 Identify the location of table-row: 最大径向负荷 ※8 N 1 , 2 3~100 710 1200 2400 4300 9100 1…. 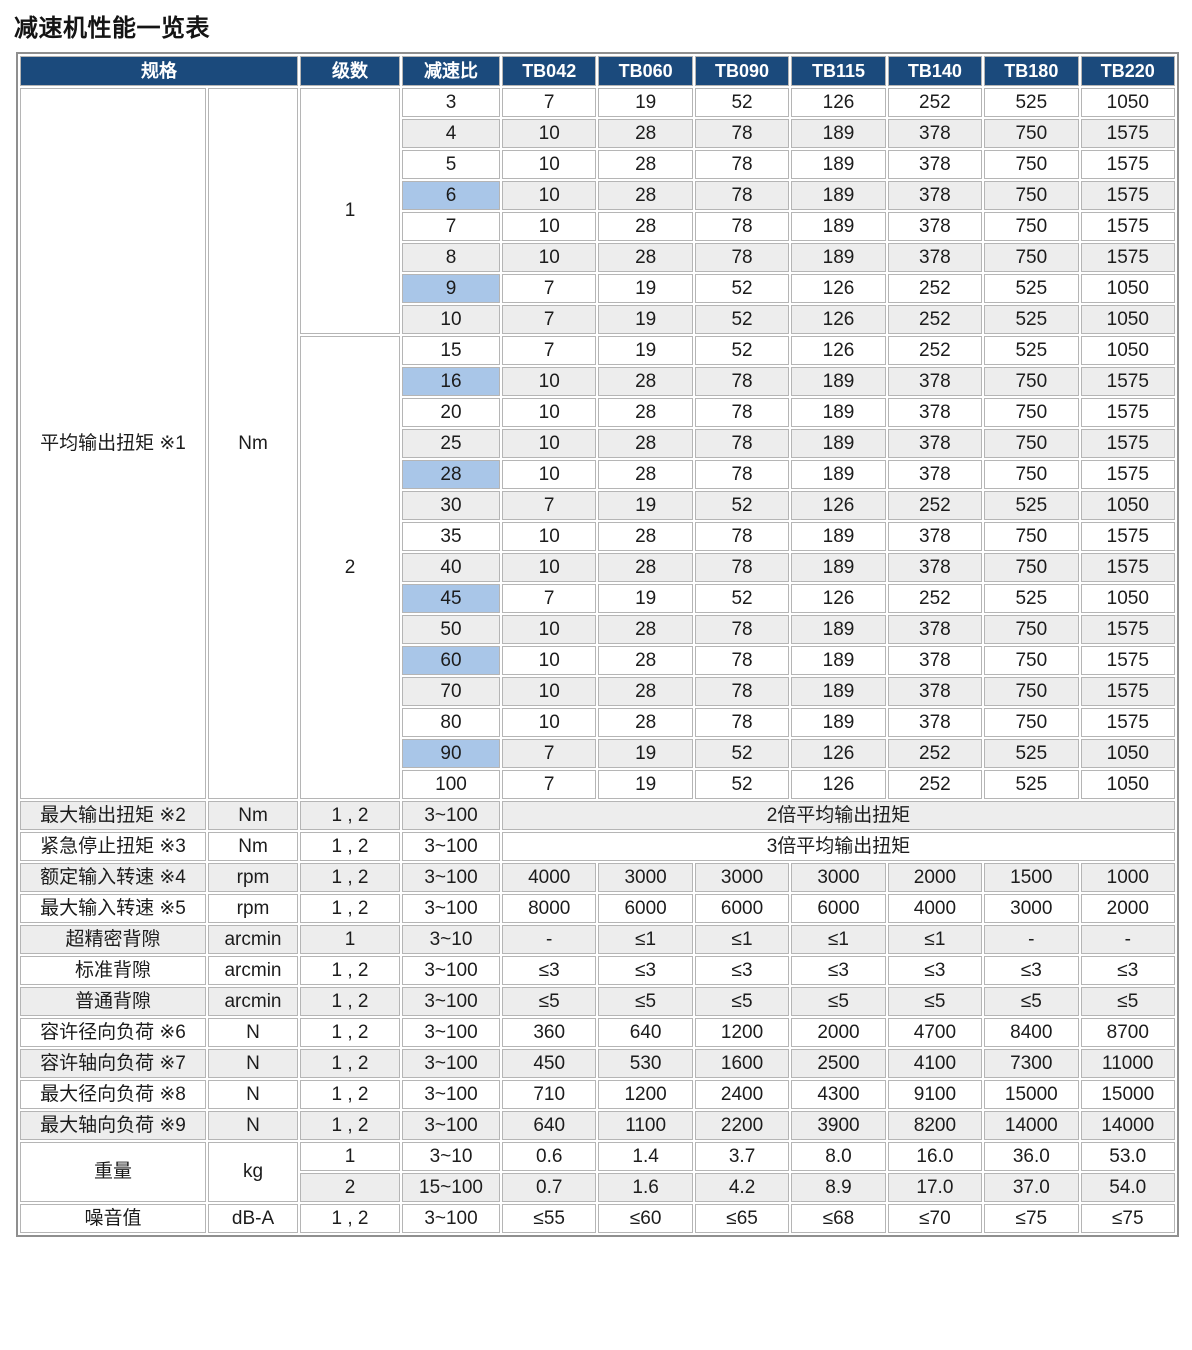
(597, 1094).